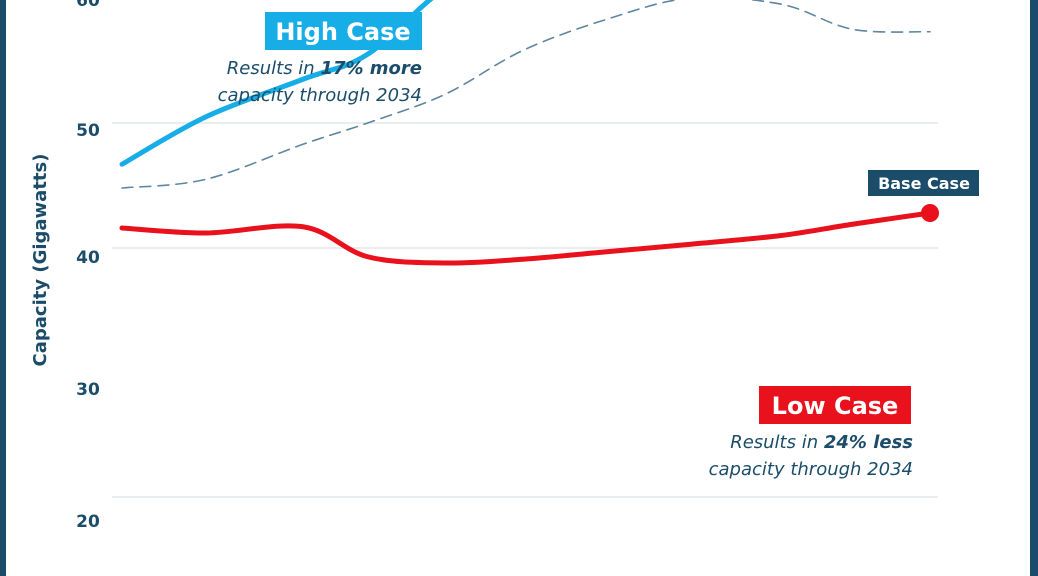  What do you see at coordinates (868, 442) in the screenshot?
I see `low-note-bold: 24% less` at bounding box center [868, 442].